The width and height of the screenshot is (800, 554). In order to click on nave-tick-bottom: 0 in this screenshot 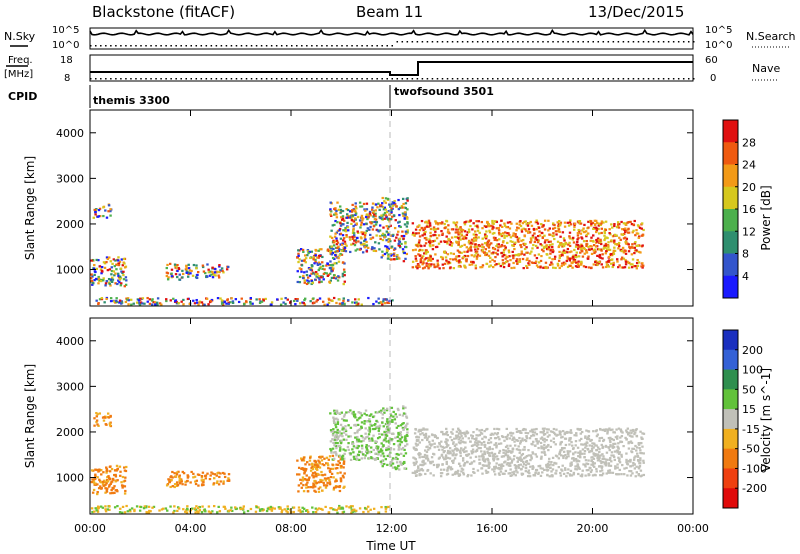, I will do `click(713, 78)`.